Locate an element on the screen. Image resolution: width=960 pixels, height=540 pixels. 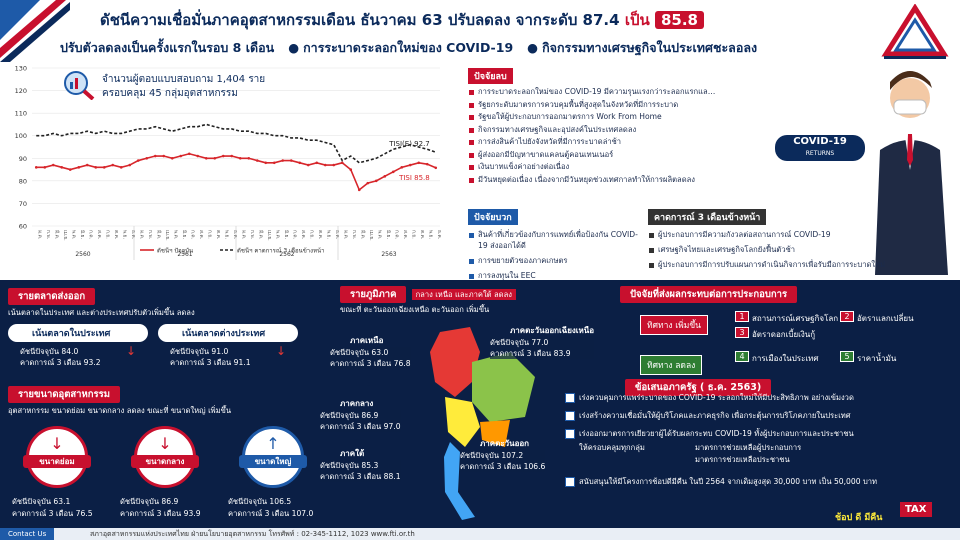
direction: ทิศทาง ลดลง is located at coordinates (671, 365).